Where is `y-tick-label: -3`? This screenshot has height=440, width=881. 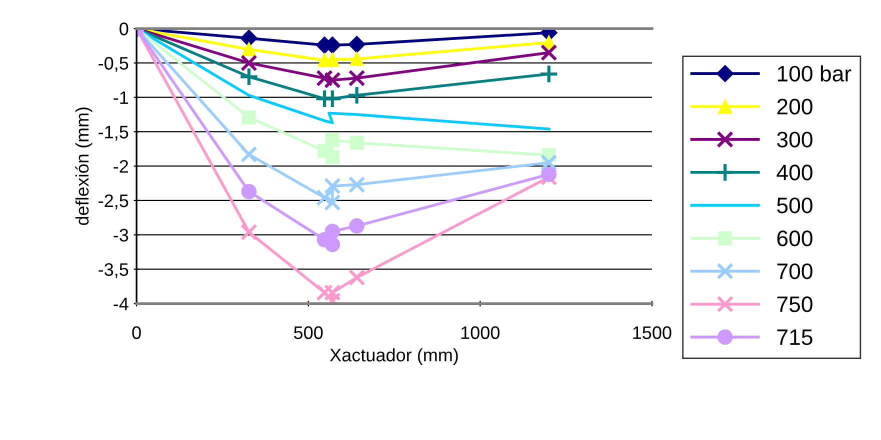
y-tick-label: -3 is located at coordinates (121, 235).